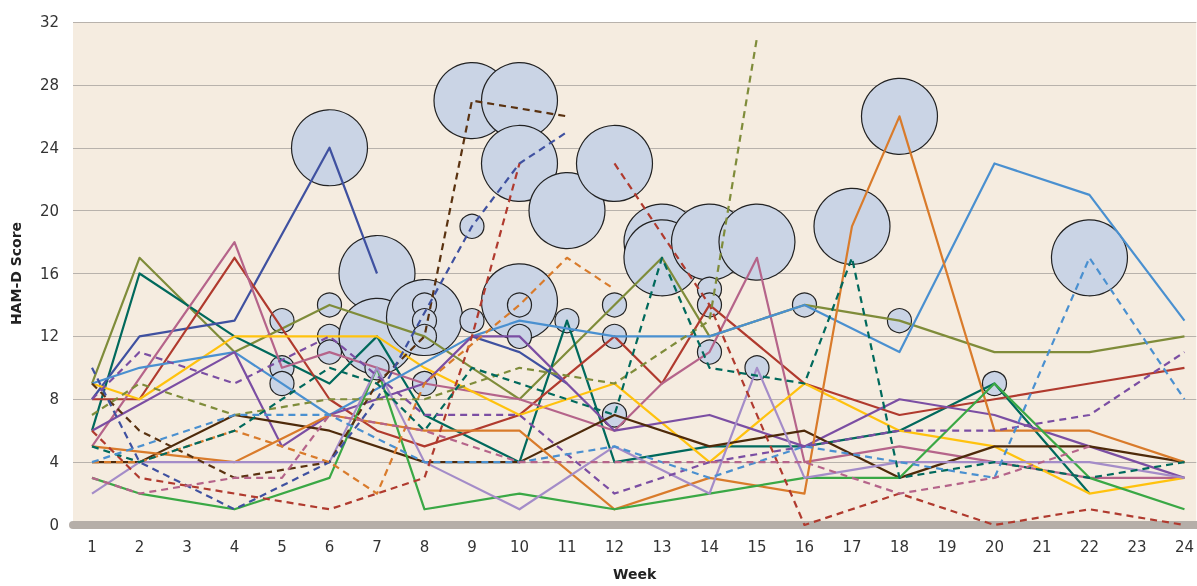 The height and width of the screenshot is (586, 1197). Describe the element at coordinates (16, 273) in the screenshot. I see `y-axis-title: HAM-D Score` at that location.